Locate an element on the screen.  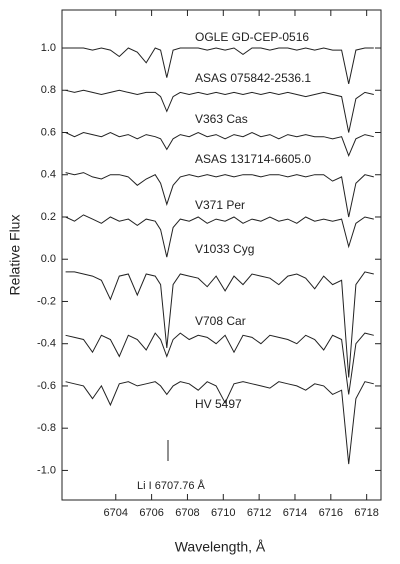
y-tick-label: 0.6 is located at coordinates (48, 132).